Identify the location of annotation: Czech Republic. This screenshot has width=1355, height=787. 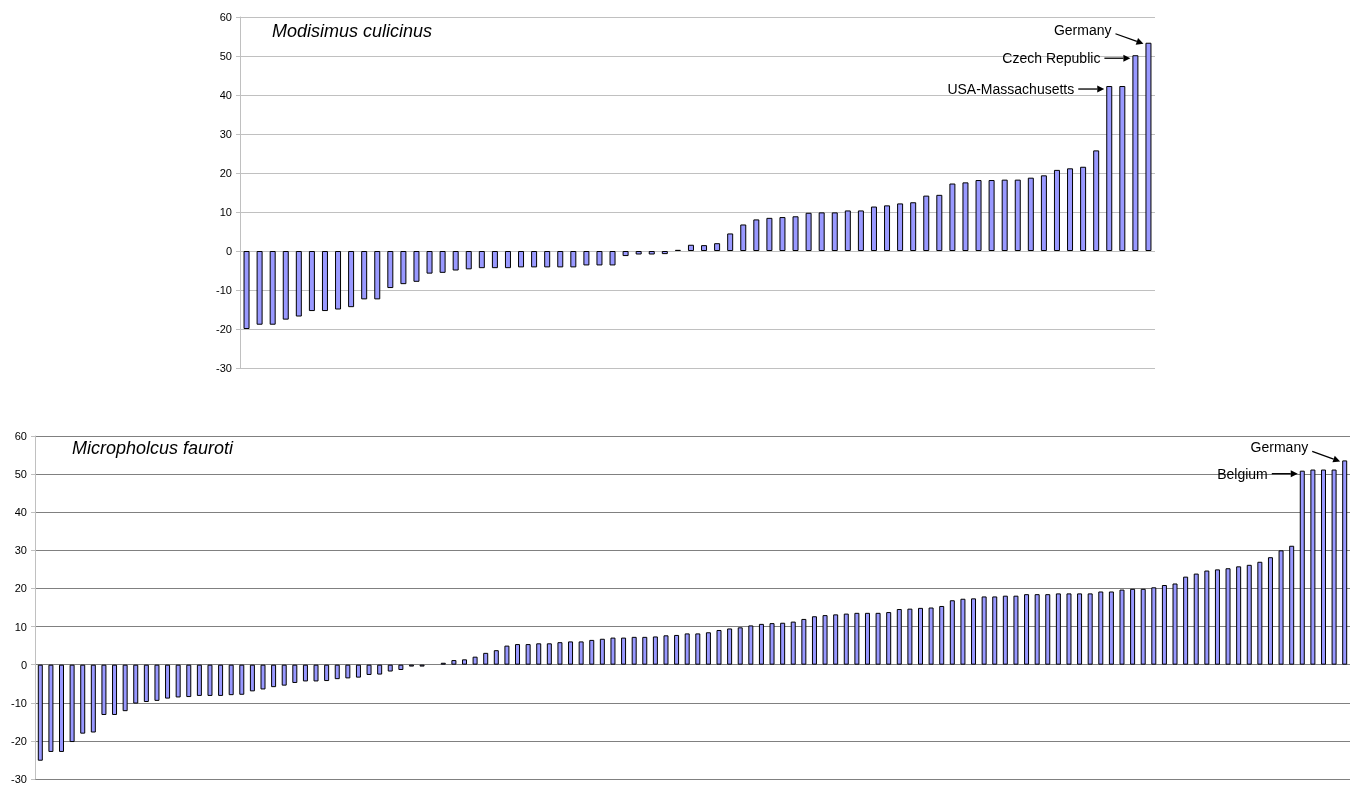
(1051, 58).